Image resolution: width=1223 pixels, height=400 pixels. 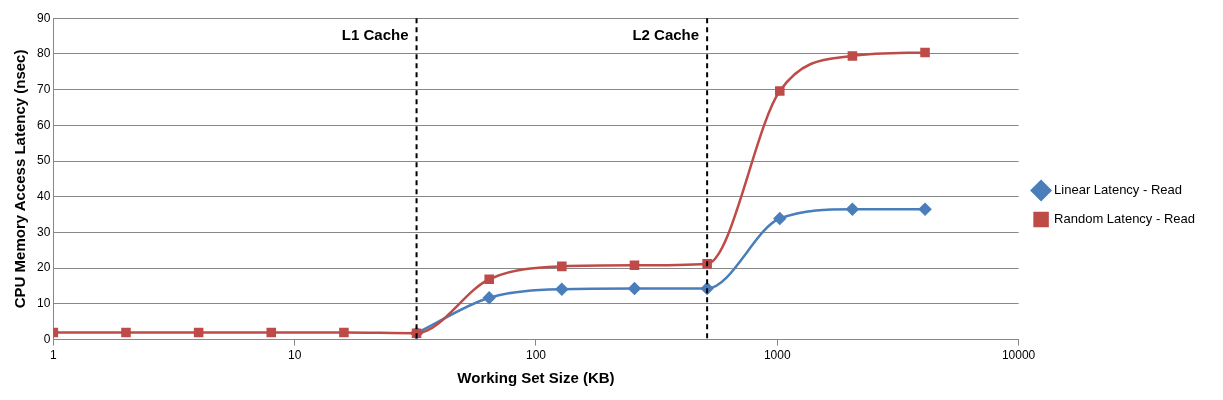 What do you see at coordinates (777, 355) in the screenshot?
I see `x-tick-label: 1000` at bounding box center [777, 355].